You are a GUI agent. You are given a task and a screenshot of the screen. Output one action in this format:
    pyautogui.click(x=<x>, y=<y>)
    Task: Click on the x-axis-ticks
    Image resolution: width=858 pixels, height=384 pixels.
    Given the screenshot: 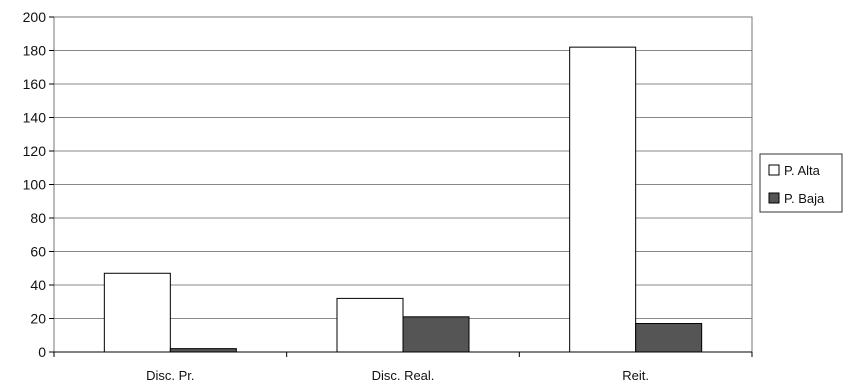 What is the action you would take?
    pyautogui.click(x=403, y=354)
    